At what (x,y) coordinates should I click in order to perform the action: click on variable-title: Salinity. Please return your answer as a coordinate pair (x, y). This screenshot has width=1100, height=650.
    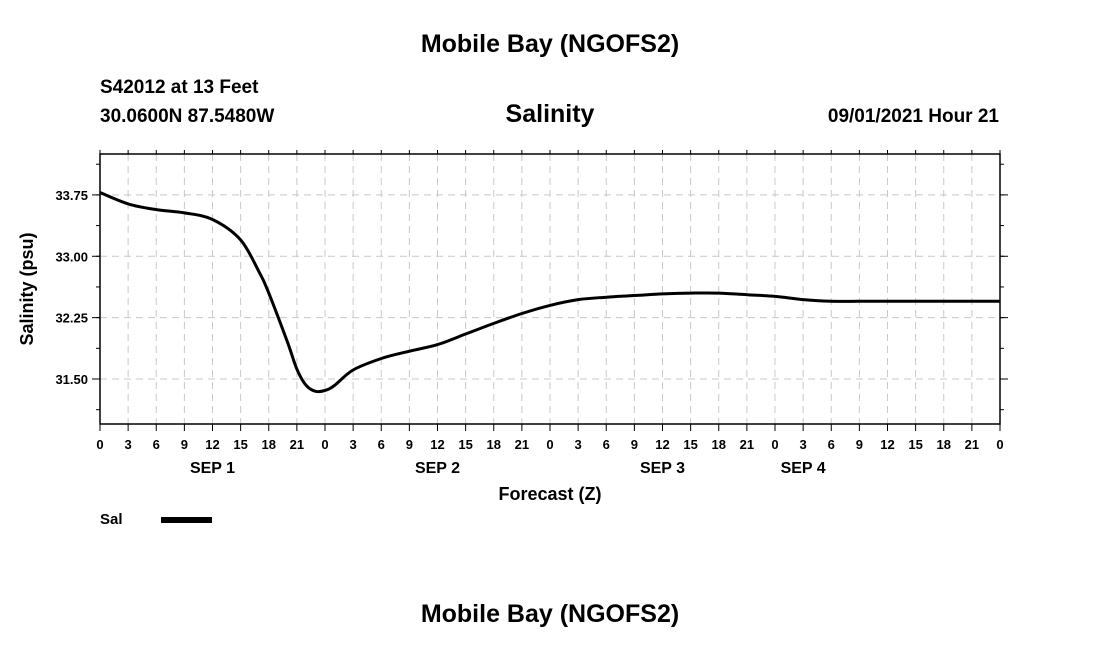
    Looking at the image, I should click on (550, 114).